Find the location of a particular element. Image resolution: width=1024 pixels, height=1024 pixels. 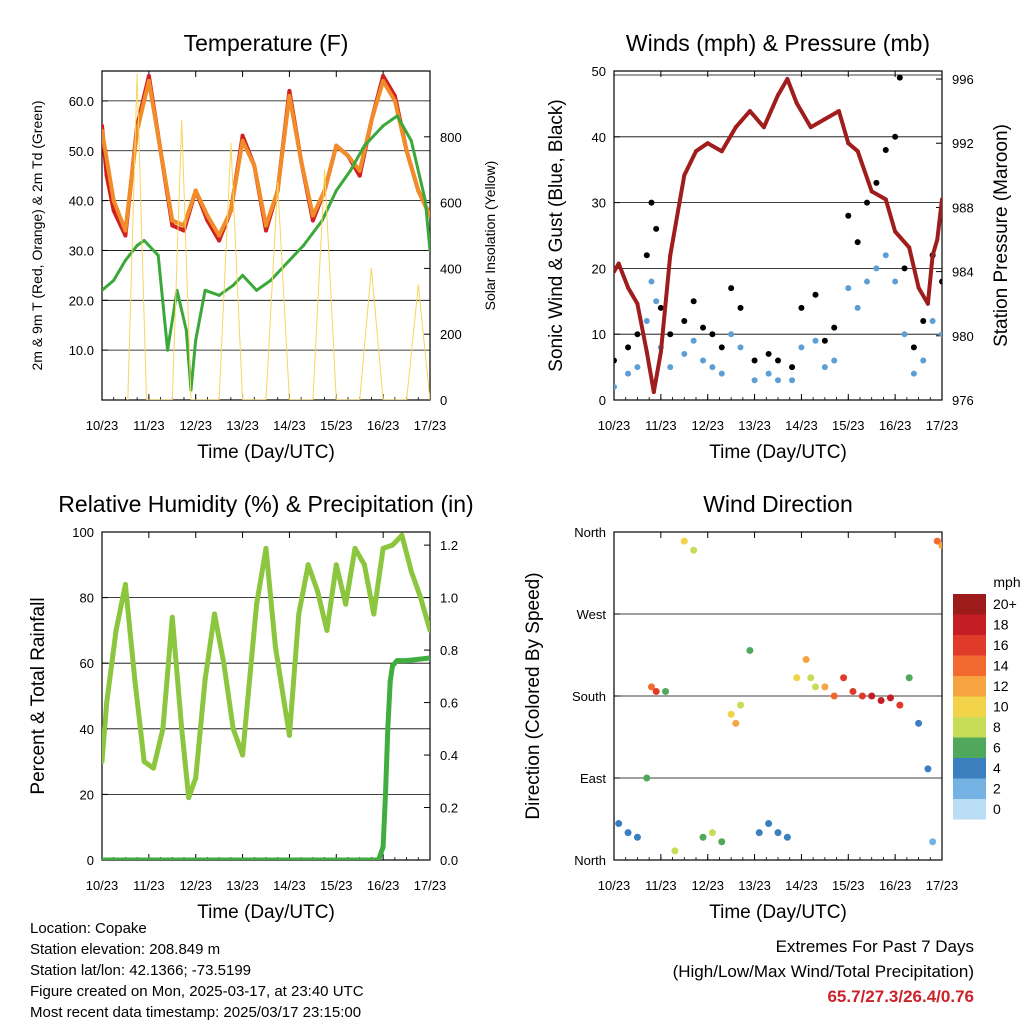

chart2-y-tick-label: 50 is located at coordinates (599, 71).